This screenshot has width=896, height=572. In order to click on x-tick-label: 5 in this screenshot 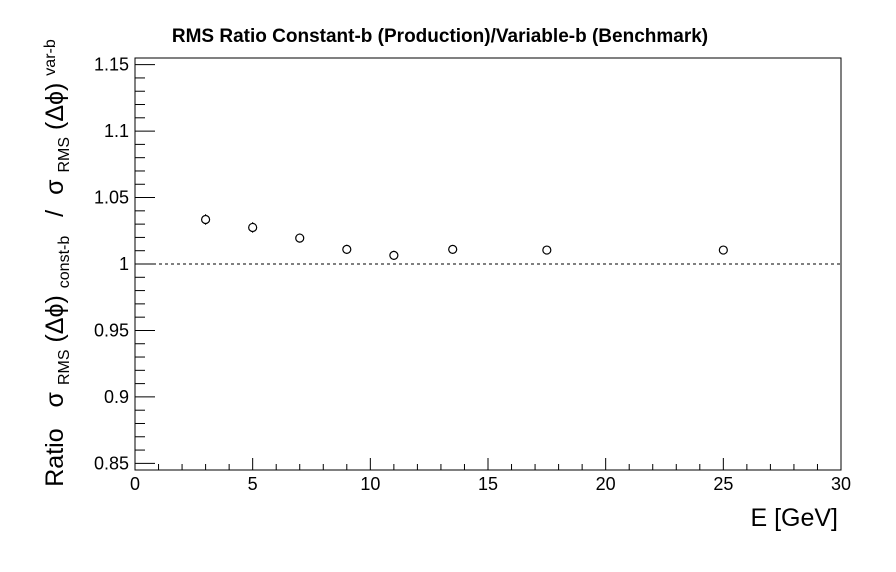, I will do `click(253, 484)`.